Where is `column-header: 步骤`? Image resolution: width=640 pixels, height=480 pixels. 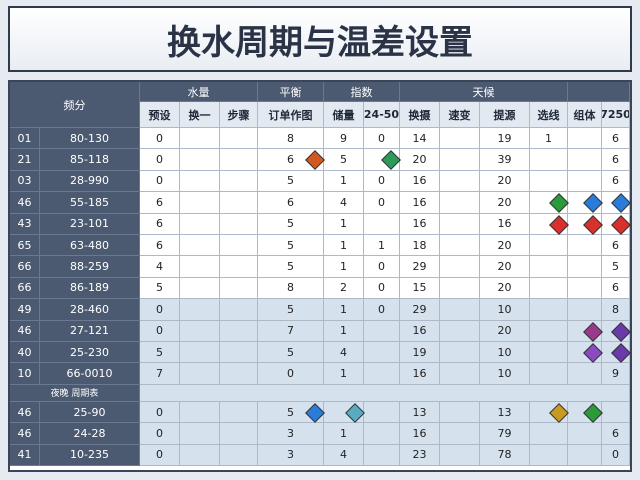 column-header: 步骤 is located at coordinates (239, 115).